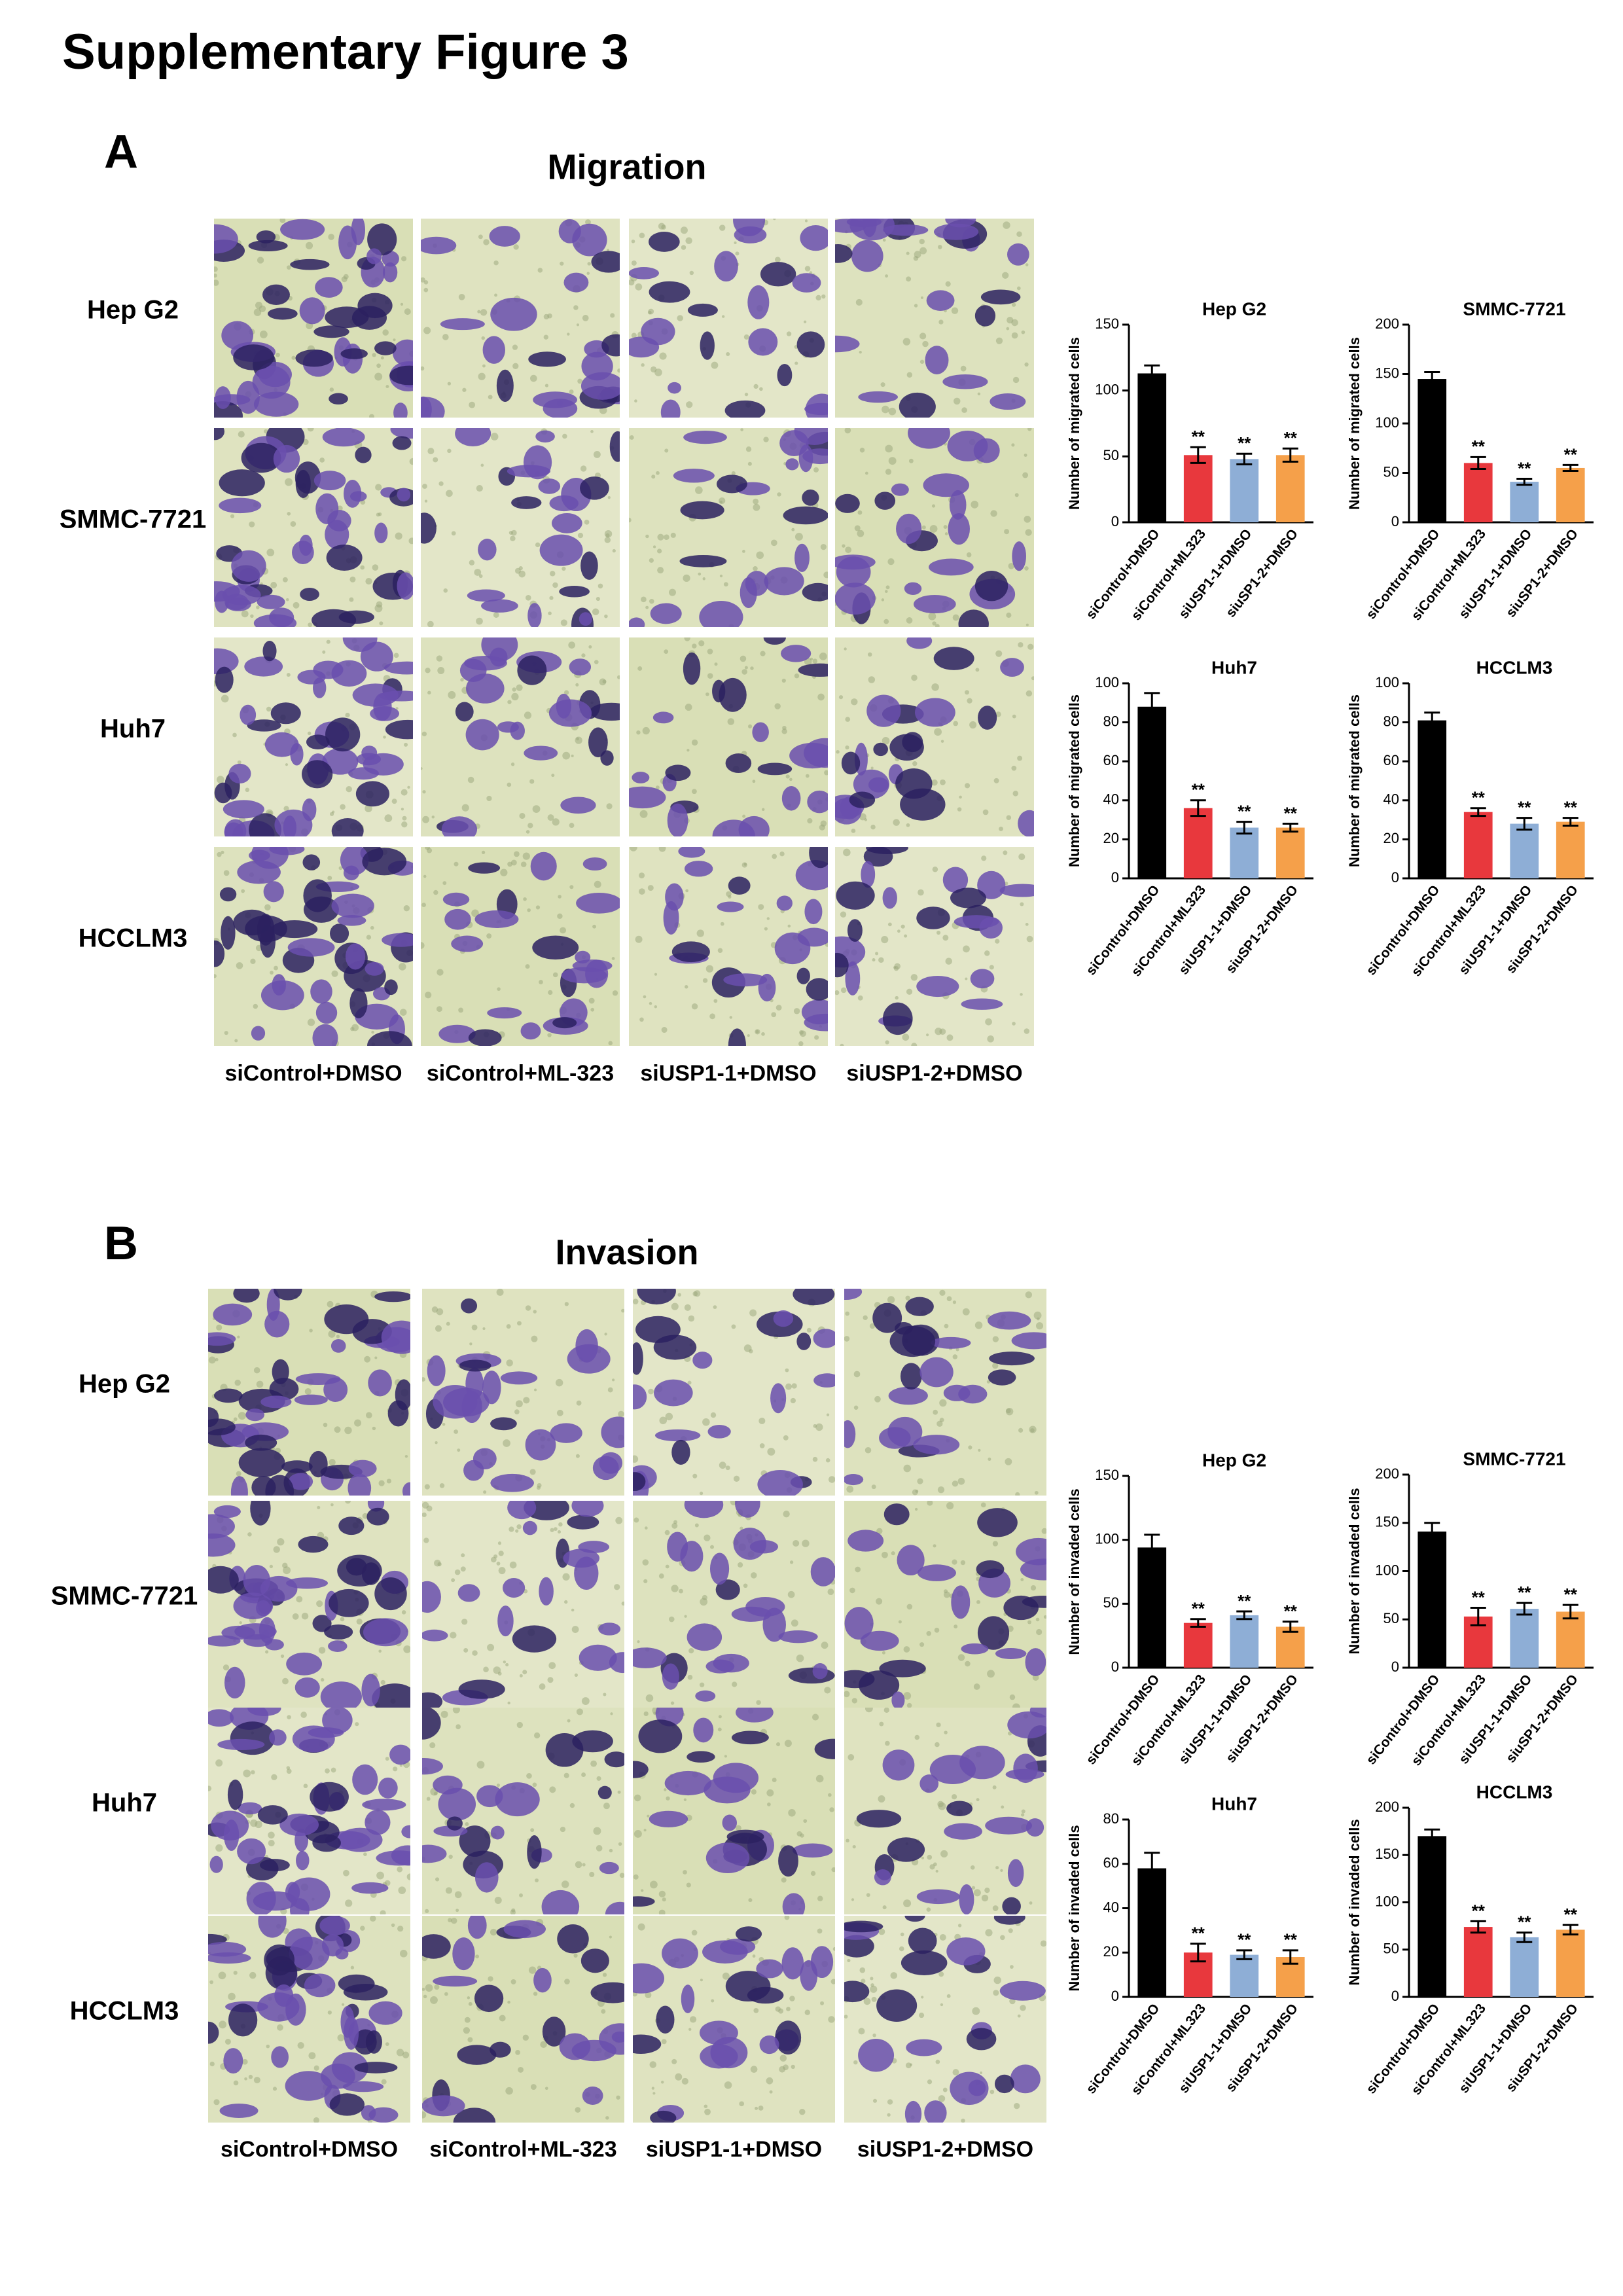  Describe the element at coordinates (309, 2149) in the screenshot. I see `column-label: siControl+DMSO` at that location.